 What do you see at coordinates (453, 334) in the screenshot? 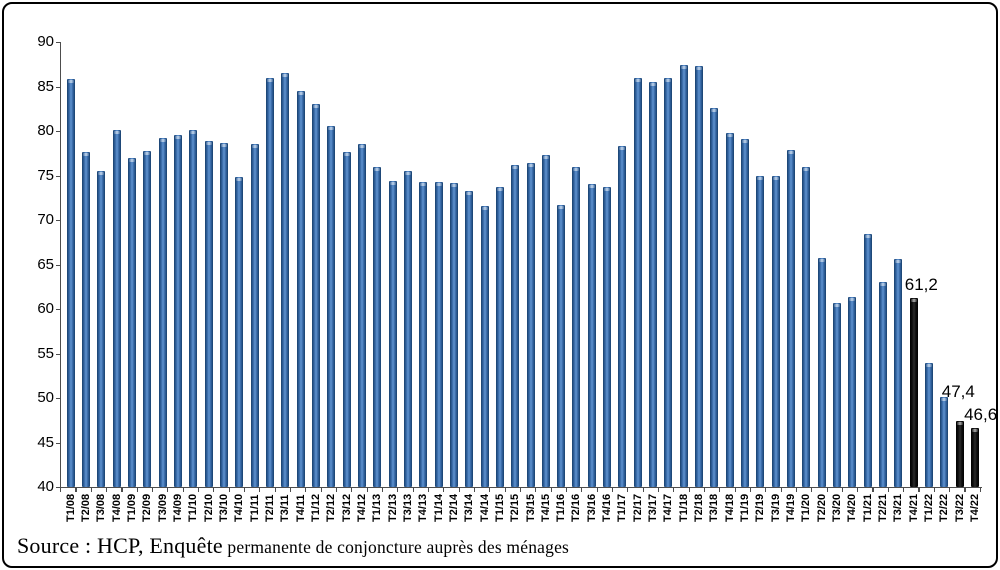
I see `bar-T2/14` at bounding box center [453, 334].